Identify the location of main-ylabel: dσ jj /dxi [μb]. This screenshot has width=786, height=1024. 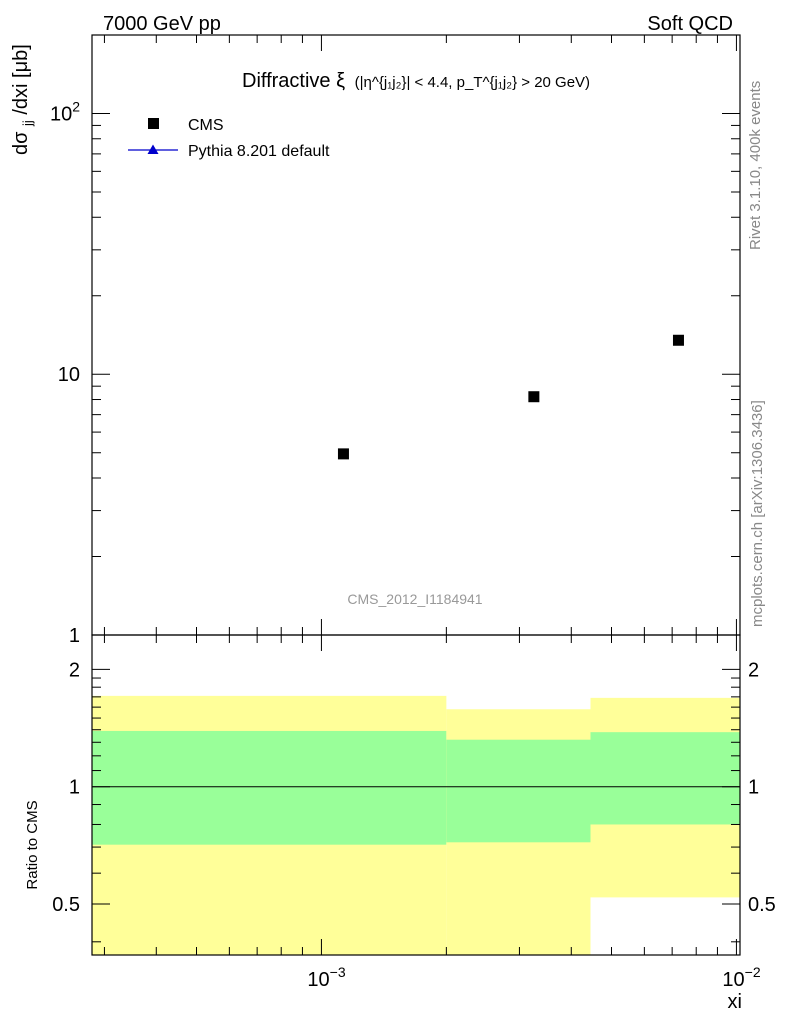
(23, 99).